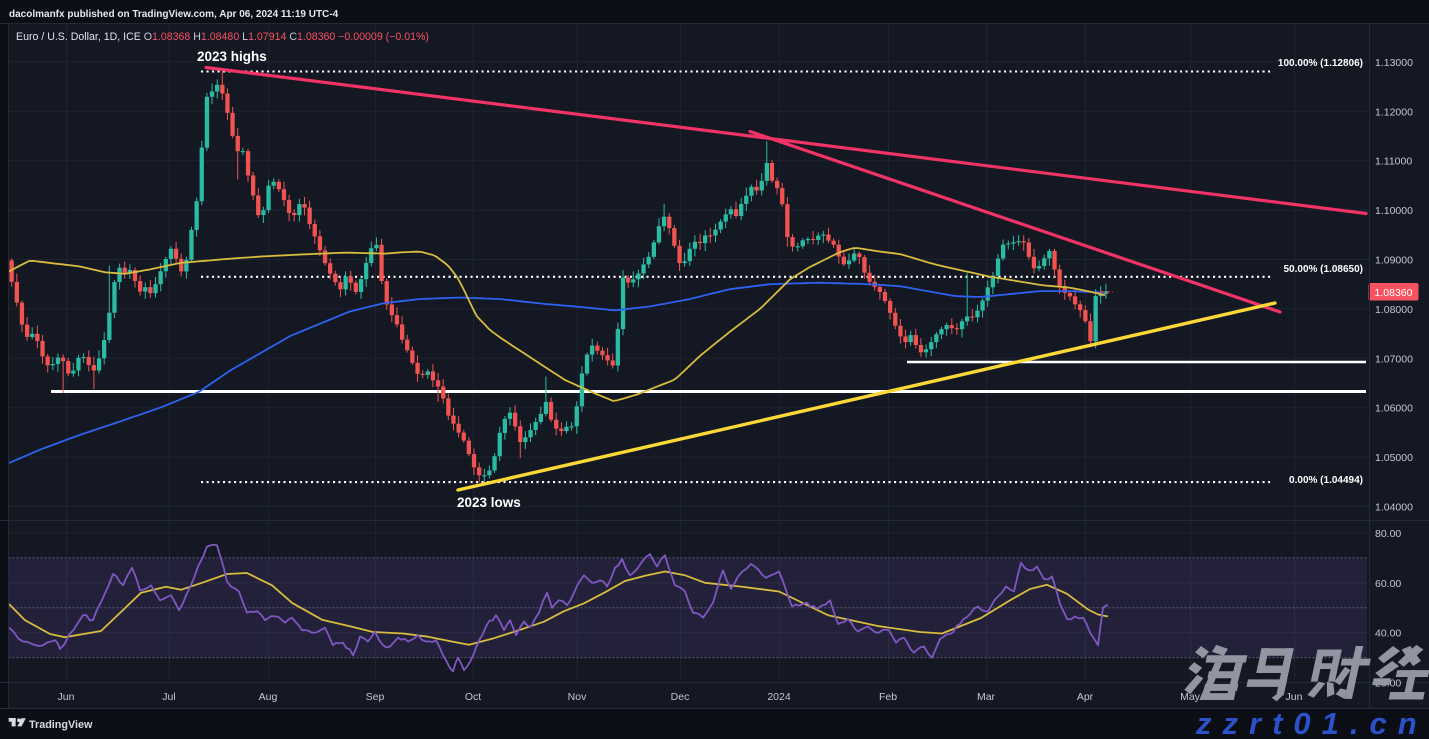 The image size is (1429, 739). I want to click on svg-text: Sep, so click(375, 697).